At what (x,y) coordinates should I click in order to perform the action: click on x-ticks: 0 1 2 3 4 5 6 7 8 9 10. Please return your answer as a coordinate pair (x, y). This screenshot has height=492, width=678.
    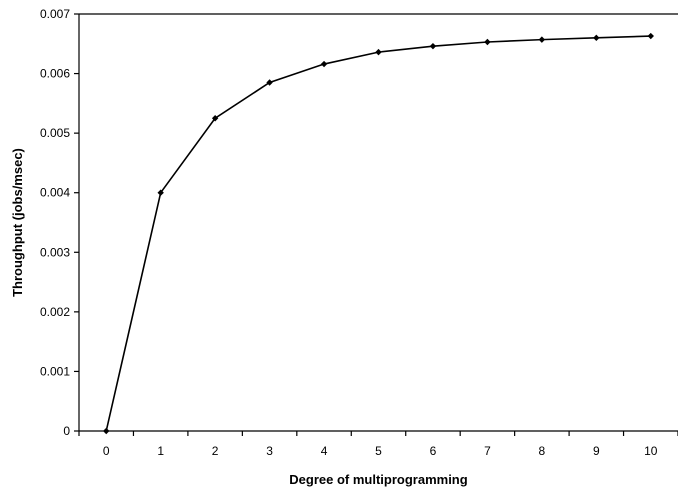
    Looking at the image, I should click on (378, 444).